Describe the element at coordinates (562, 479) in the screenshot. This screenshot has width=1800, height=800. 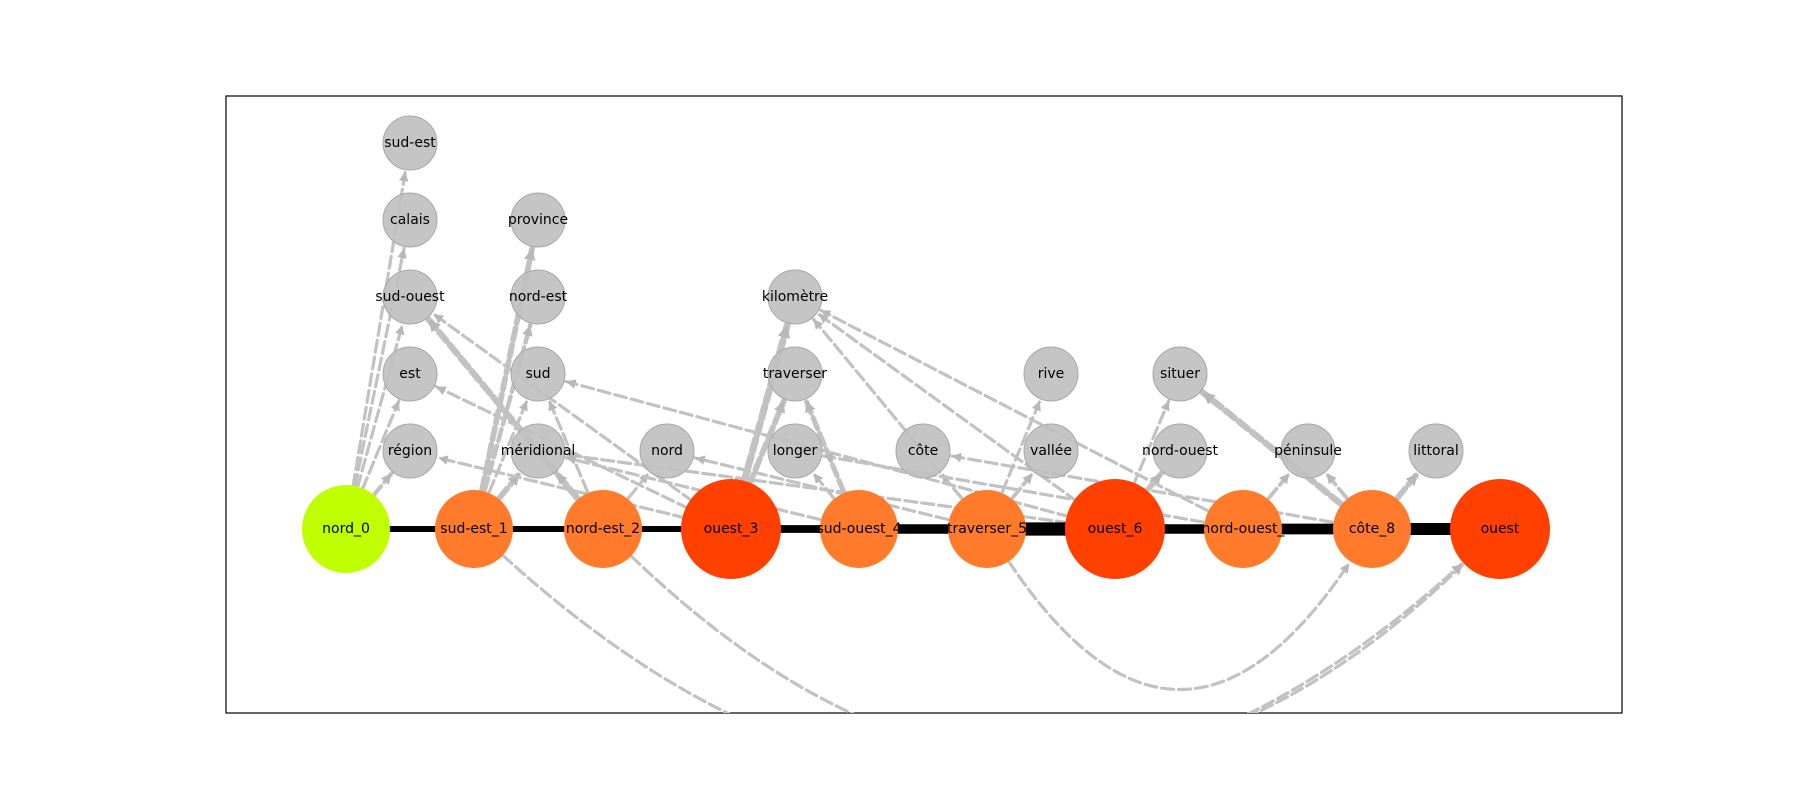
I see `arrowhead-nord-est_2-to-meridional` at that location.